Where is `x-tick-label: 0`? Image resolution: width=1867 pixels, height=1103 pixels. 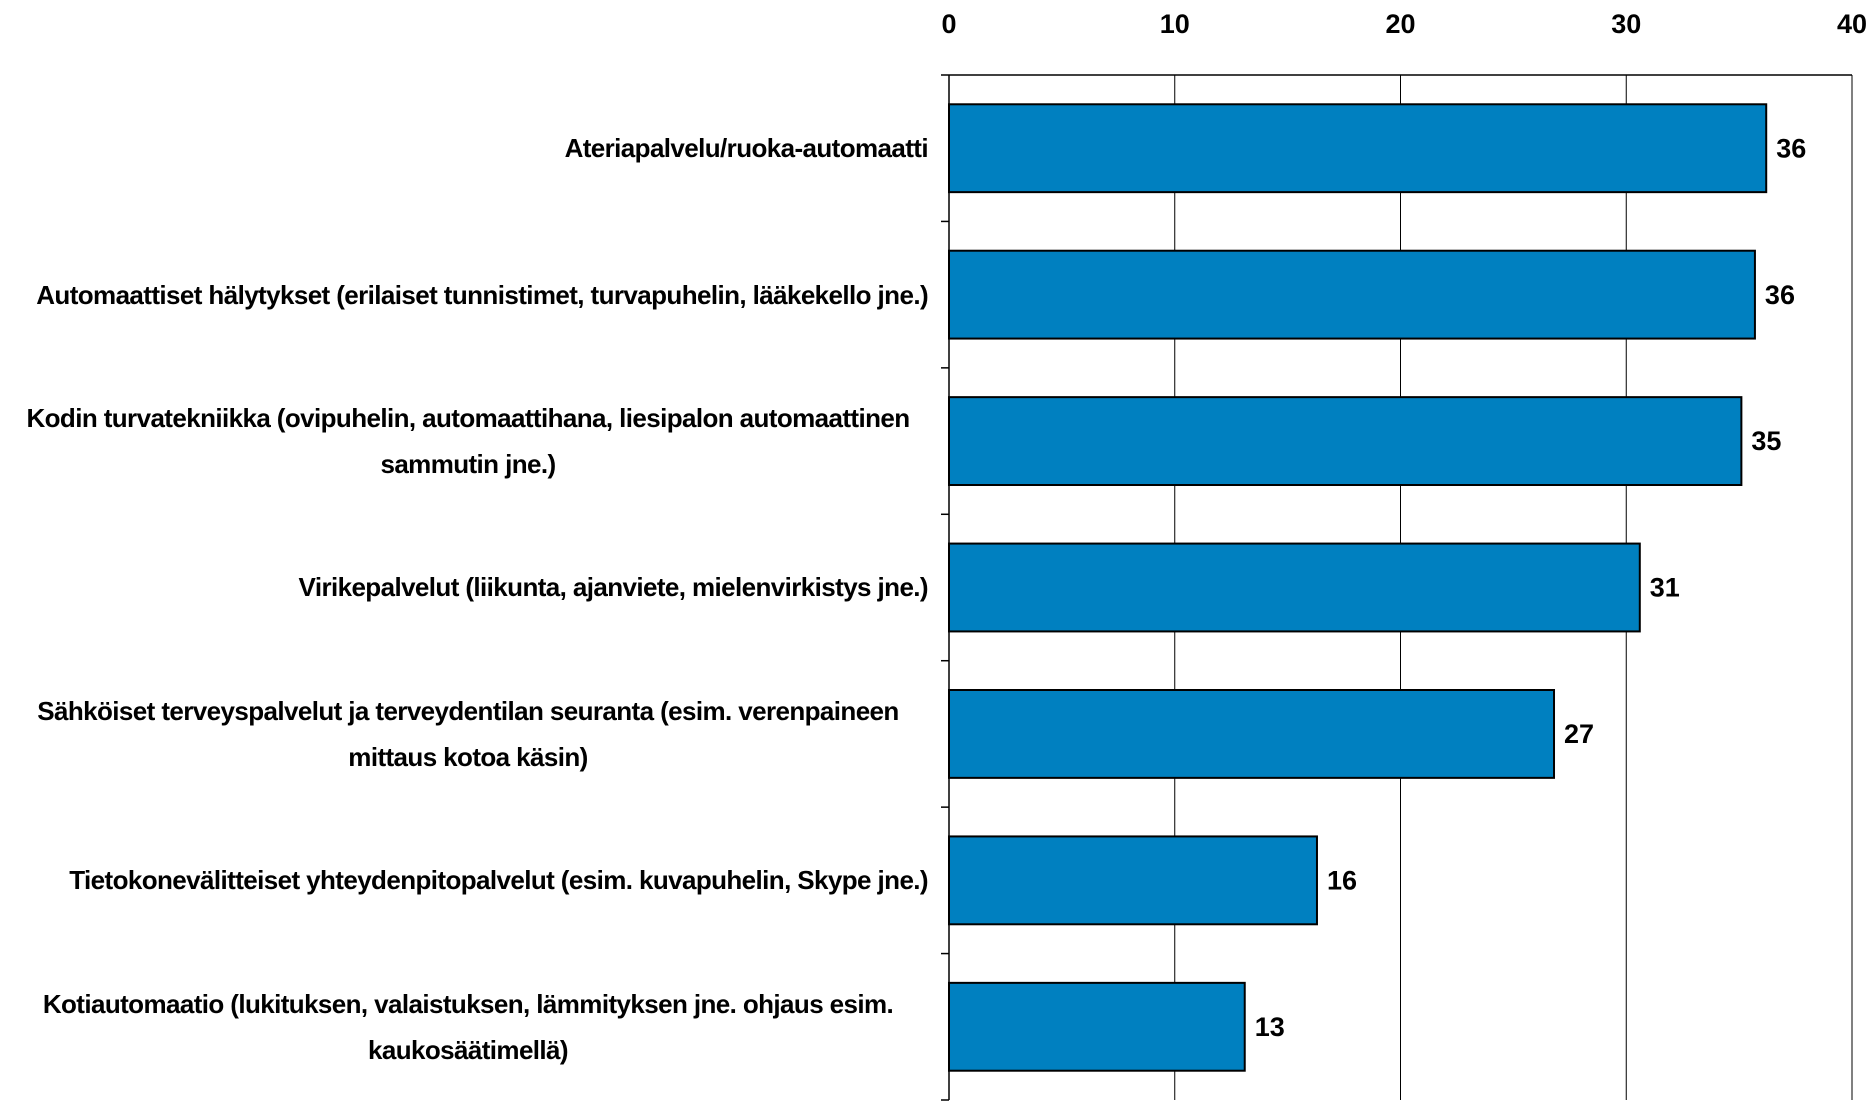
x-tick-label: 0 is located at coordinates (948, 24).